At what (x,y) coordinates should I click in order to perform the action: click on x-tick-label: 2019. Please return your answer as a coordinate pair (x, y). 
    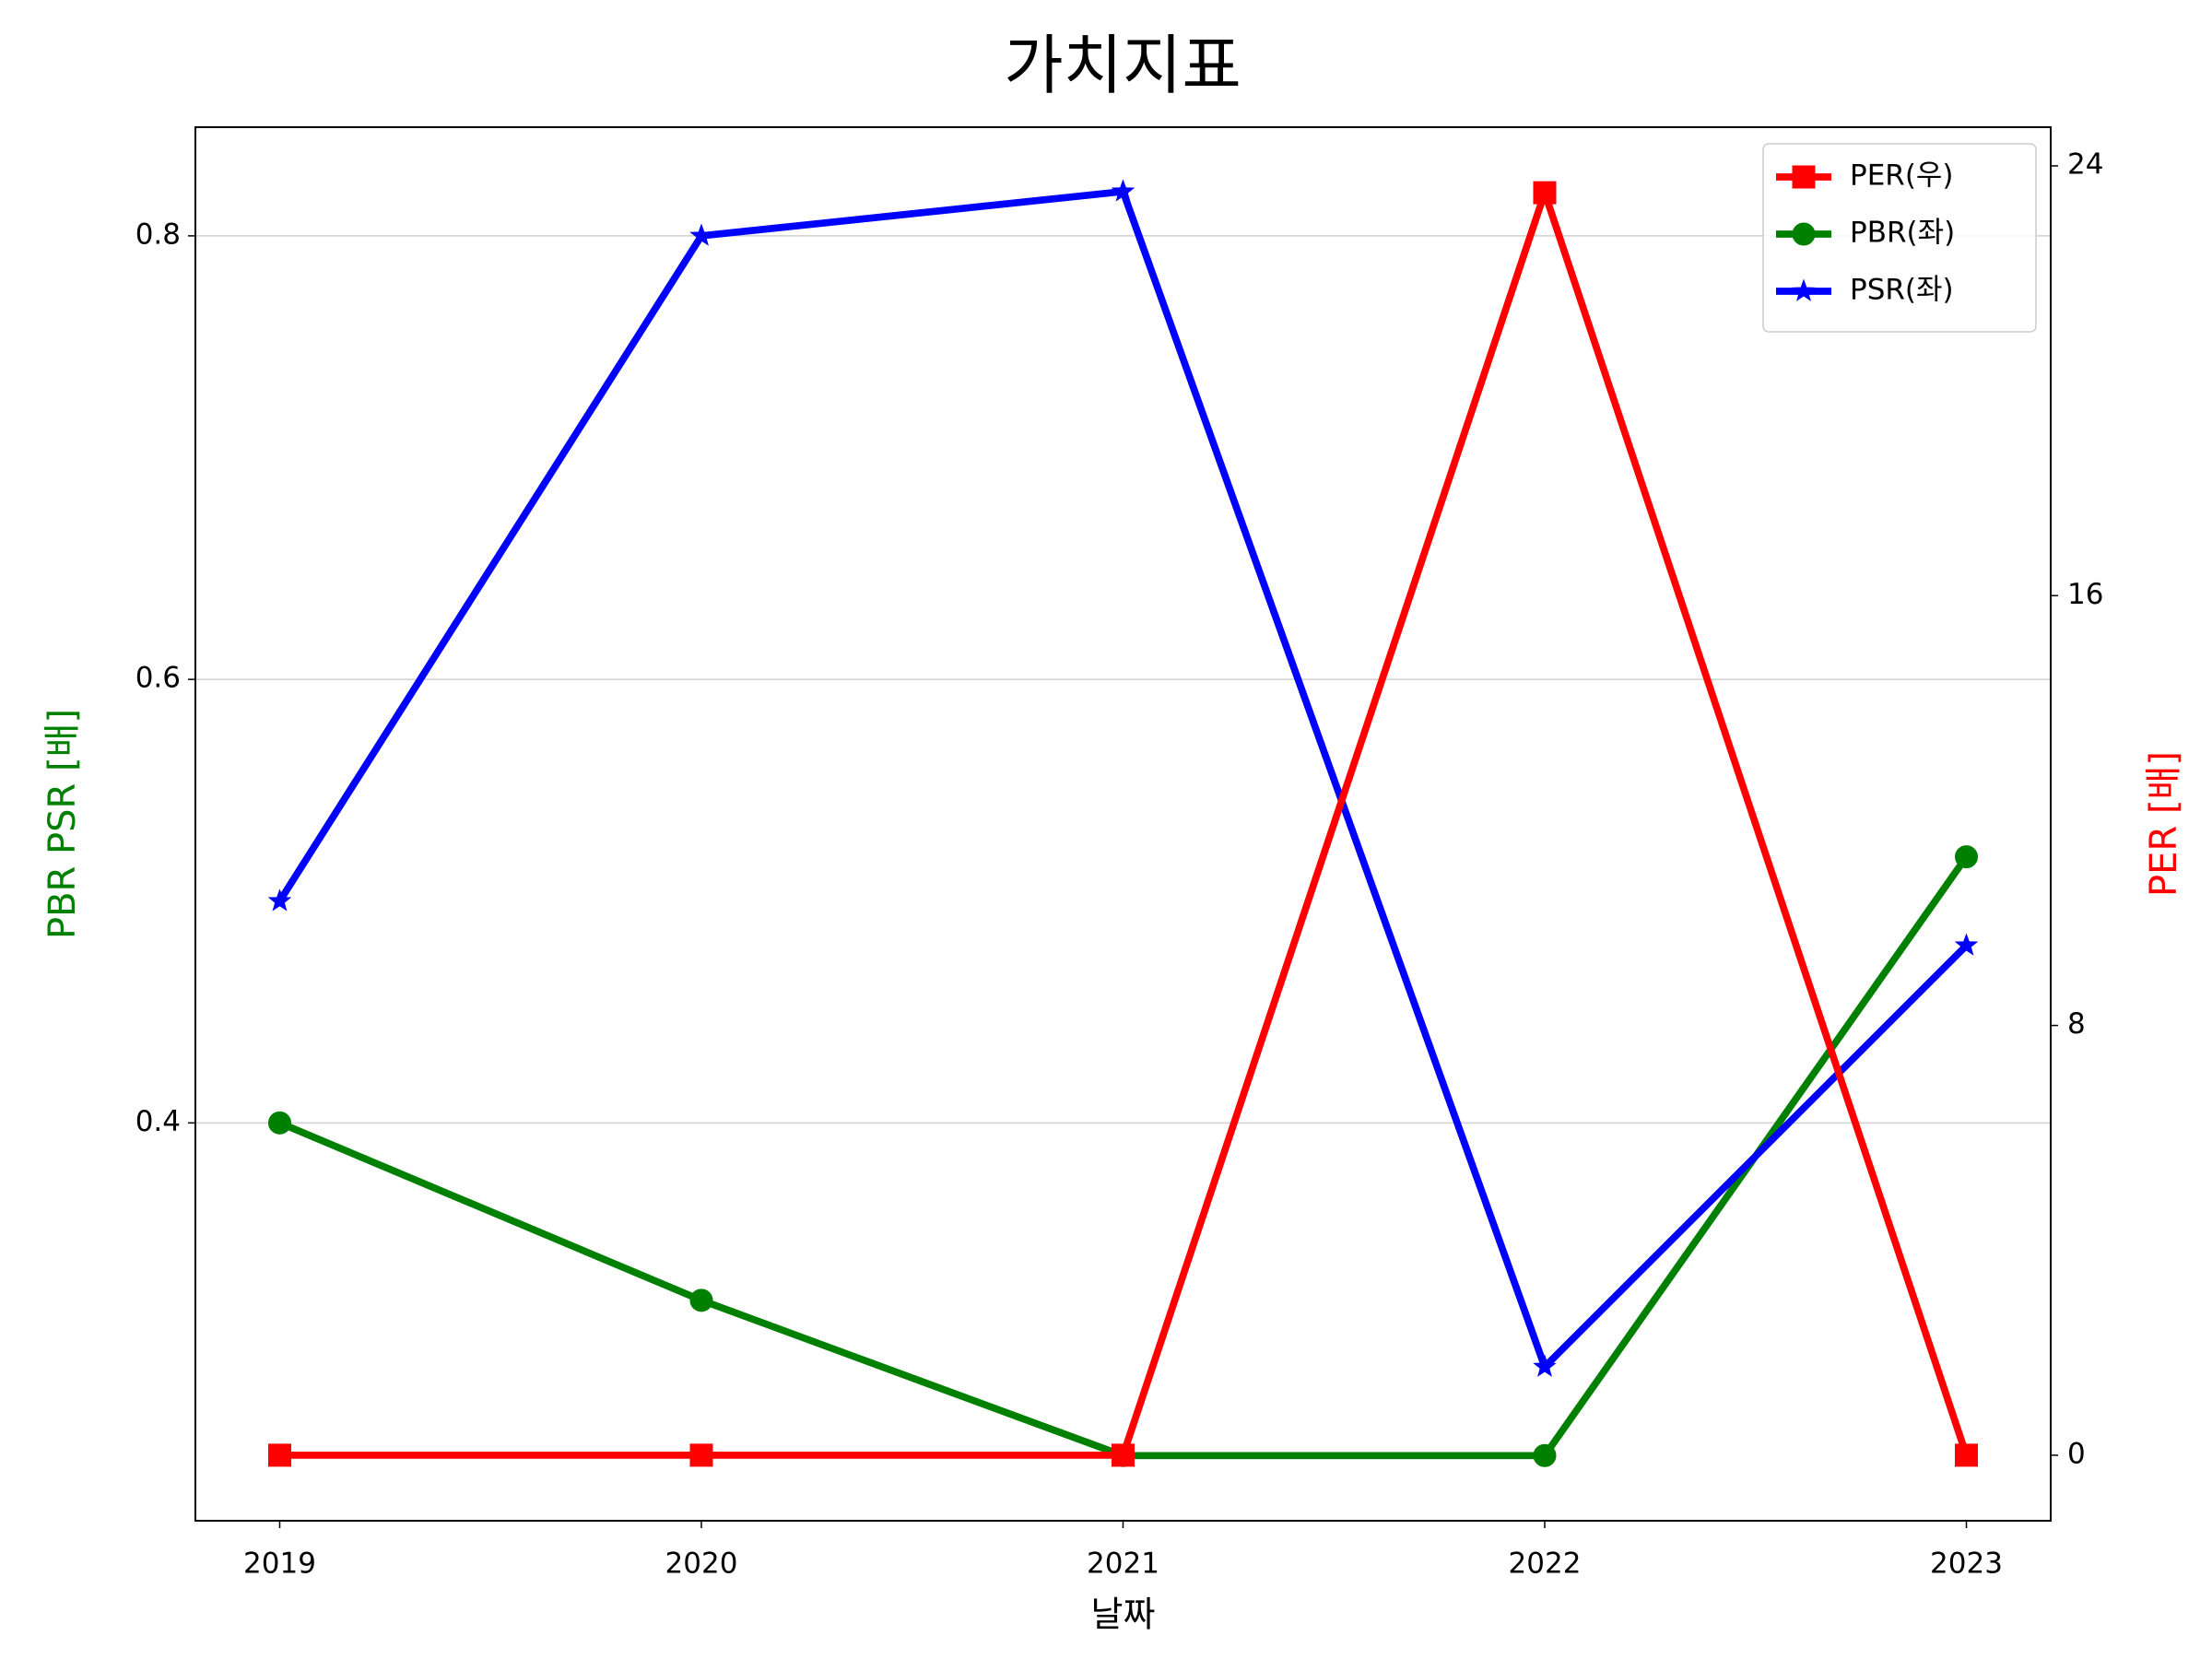
    Looking at the image, I should click on (279, 1564).